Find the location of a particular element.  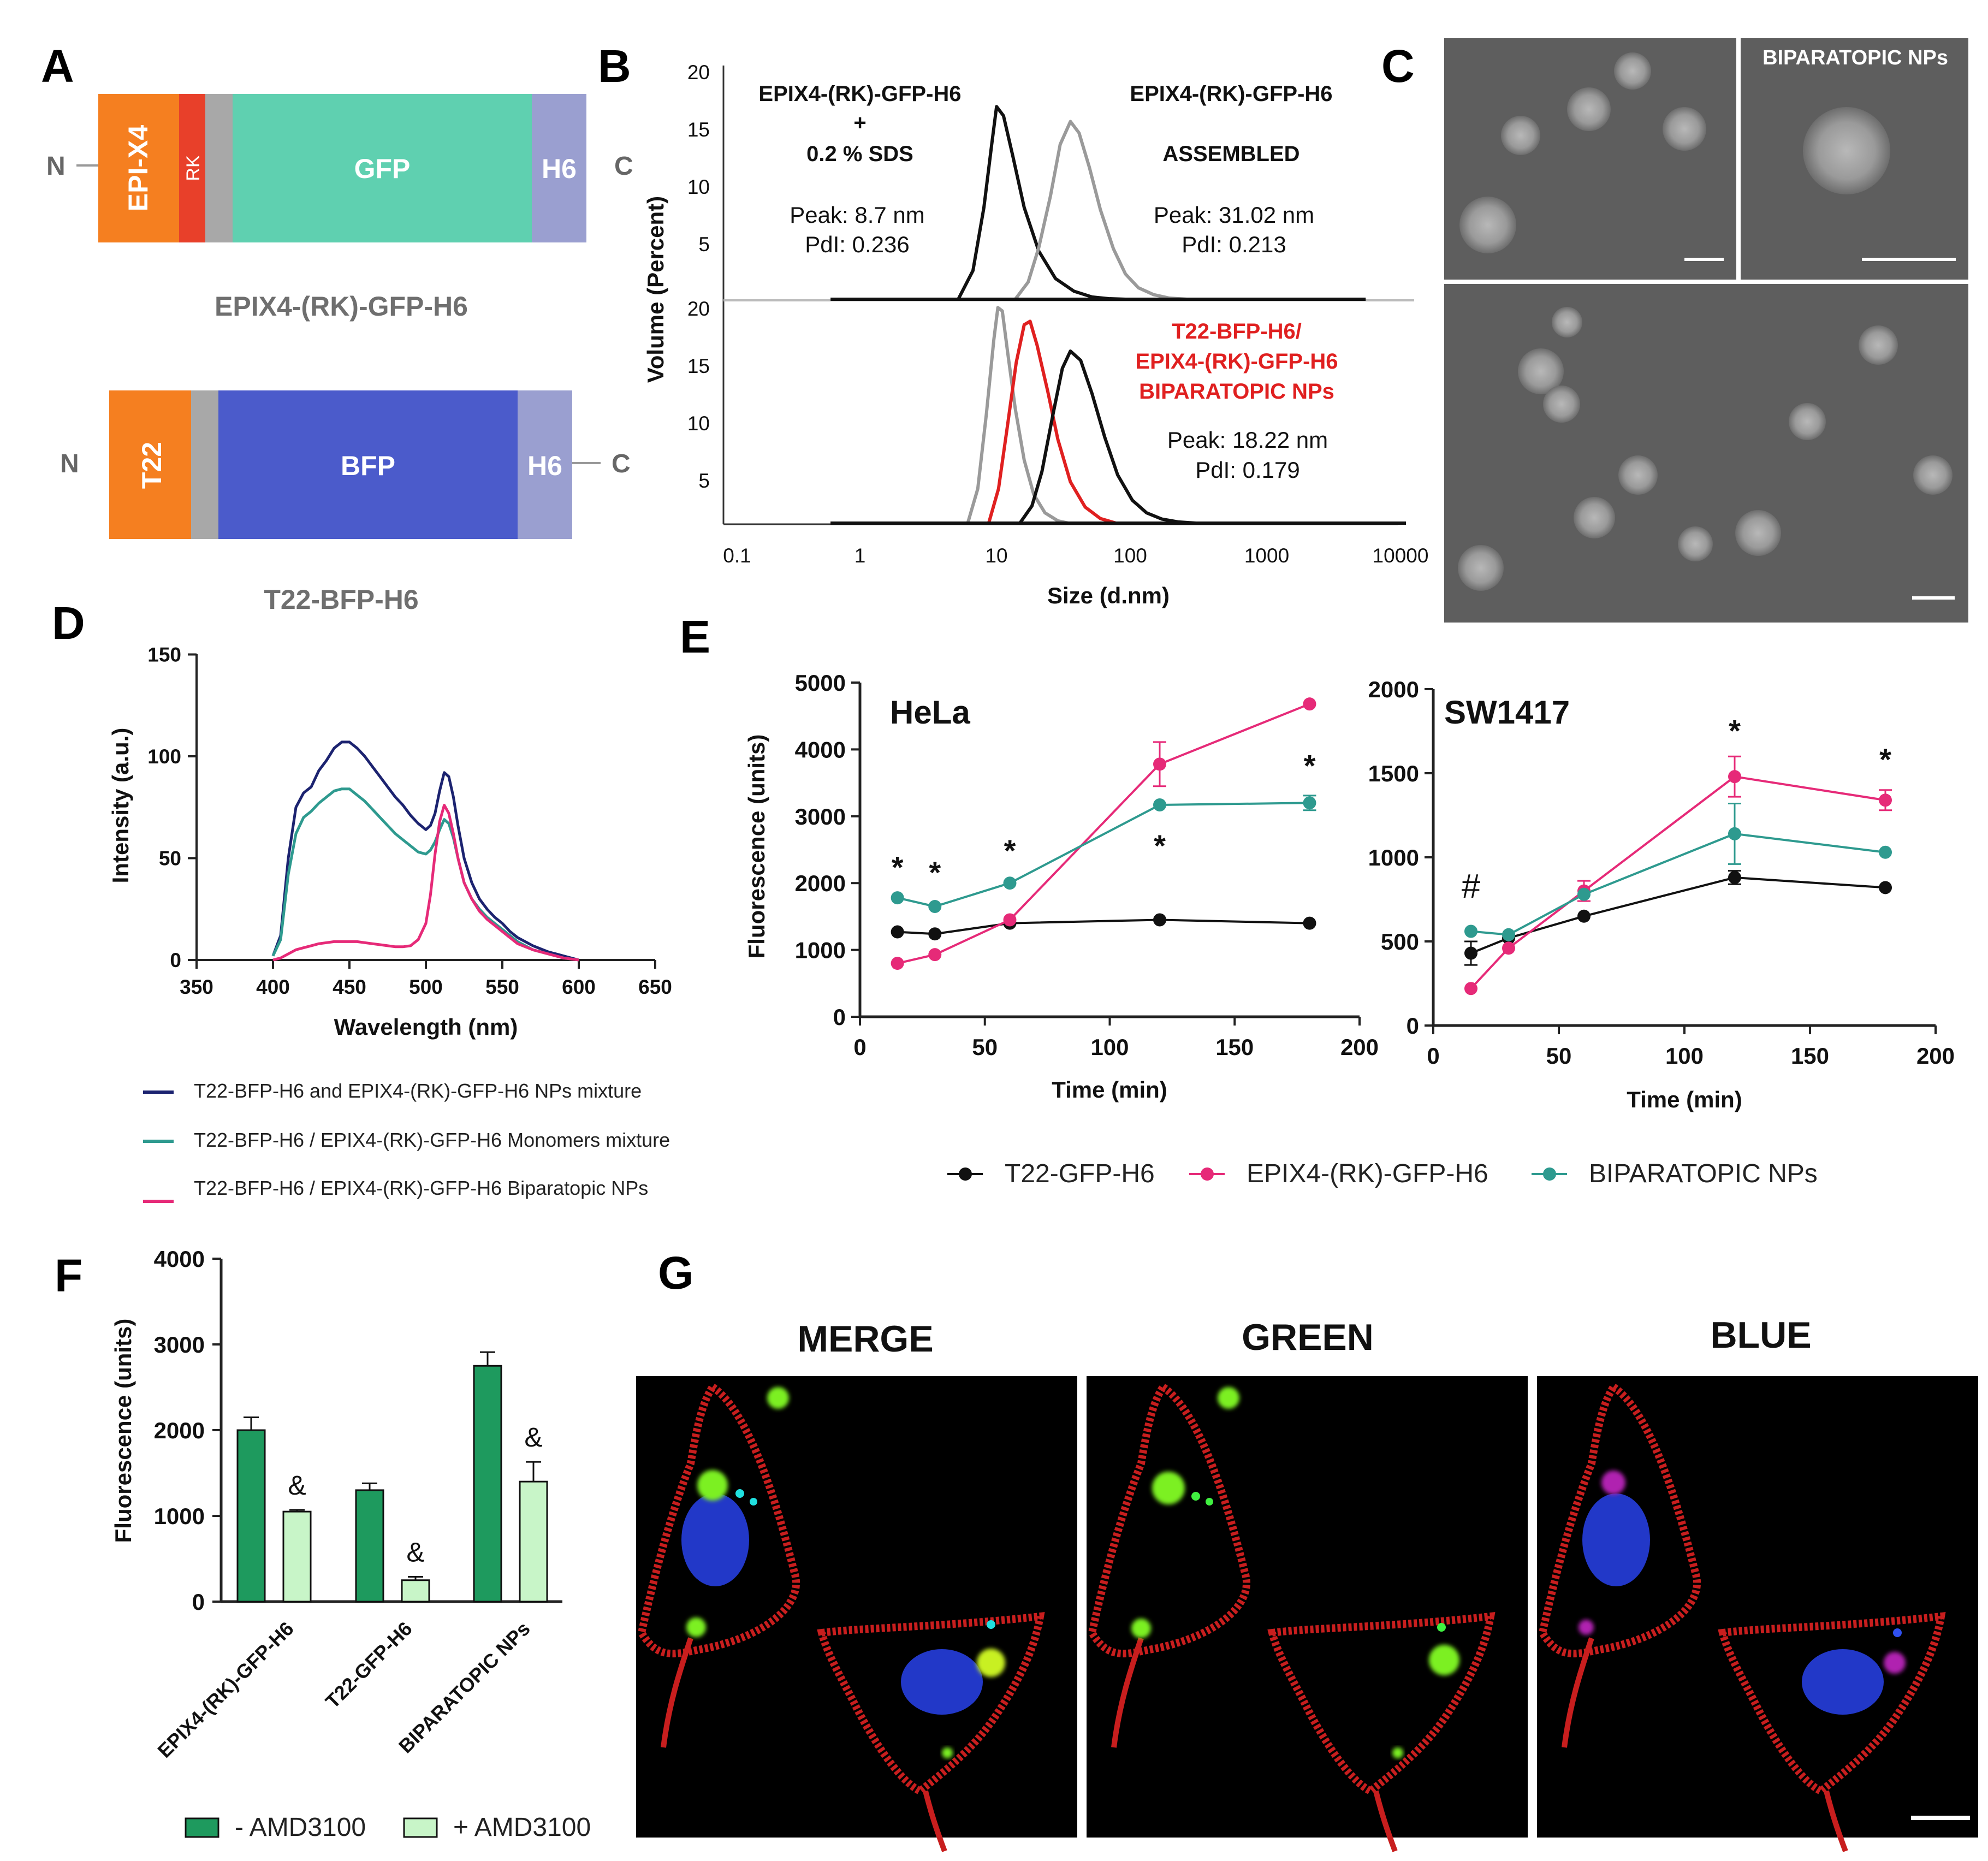

panel-letter-f: F is located at coordinates (68, 1275).